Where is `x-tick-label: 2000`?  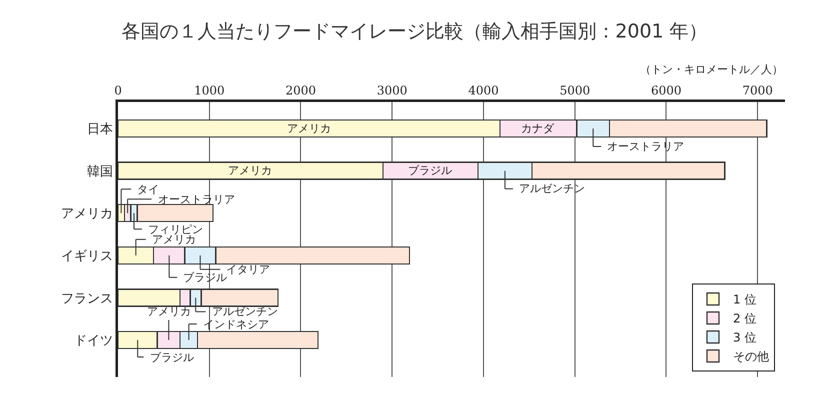 x-tick-label: 2000 is located at coordinates (300, 91).